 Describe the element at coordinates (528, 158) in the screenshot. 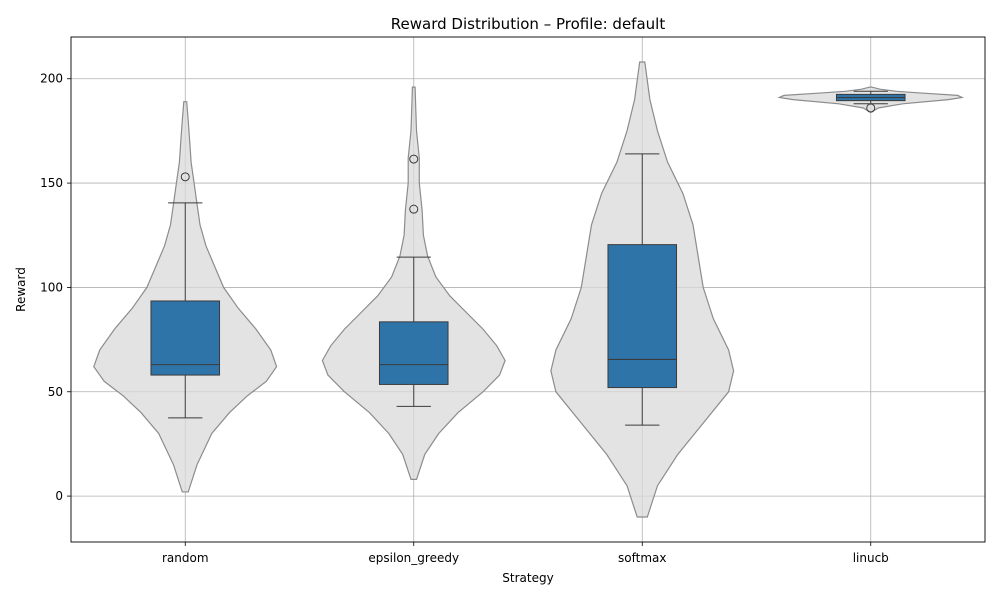

I see `outliers` at that location.